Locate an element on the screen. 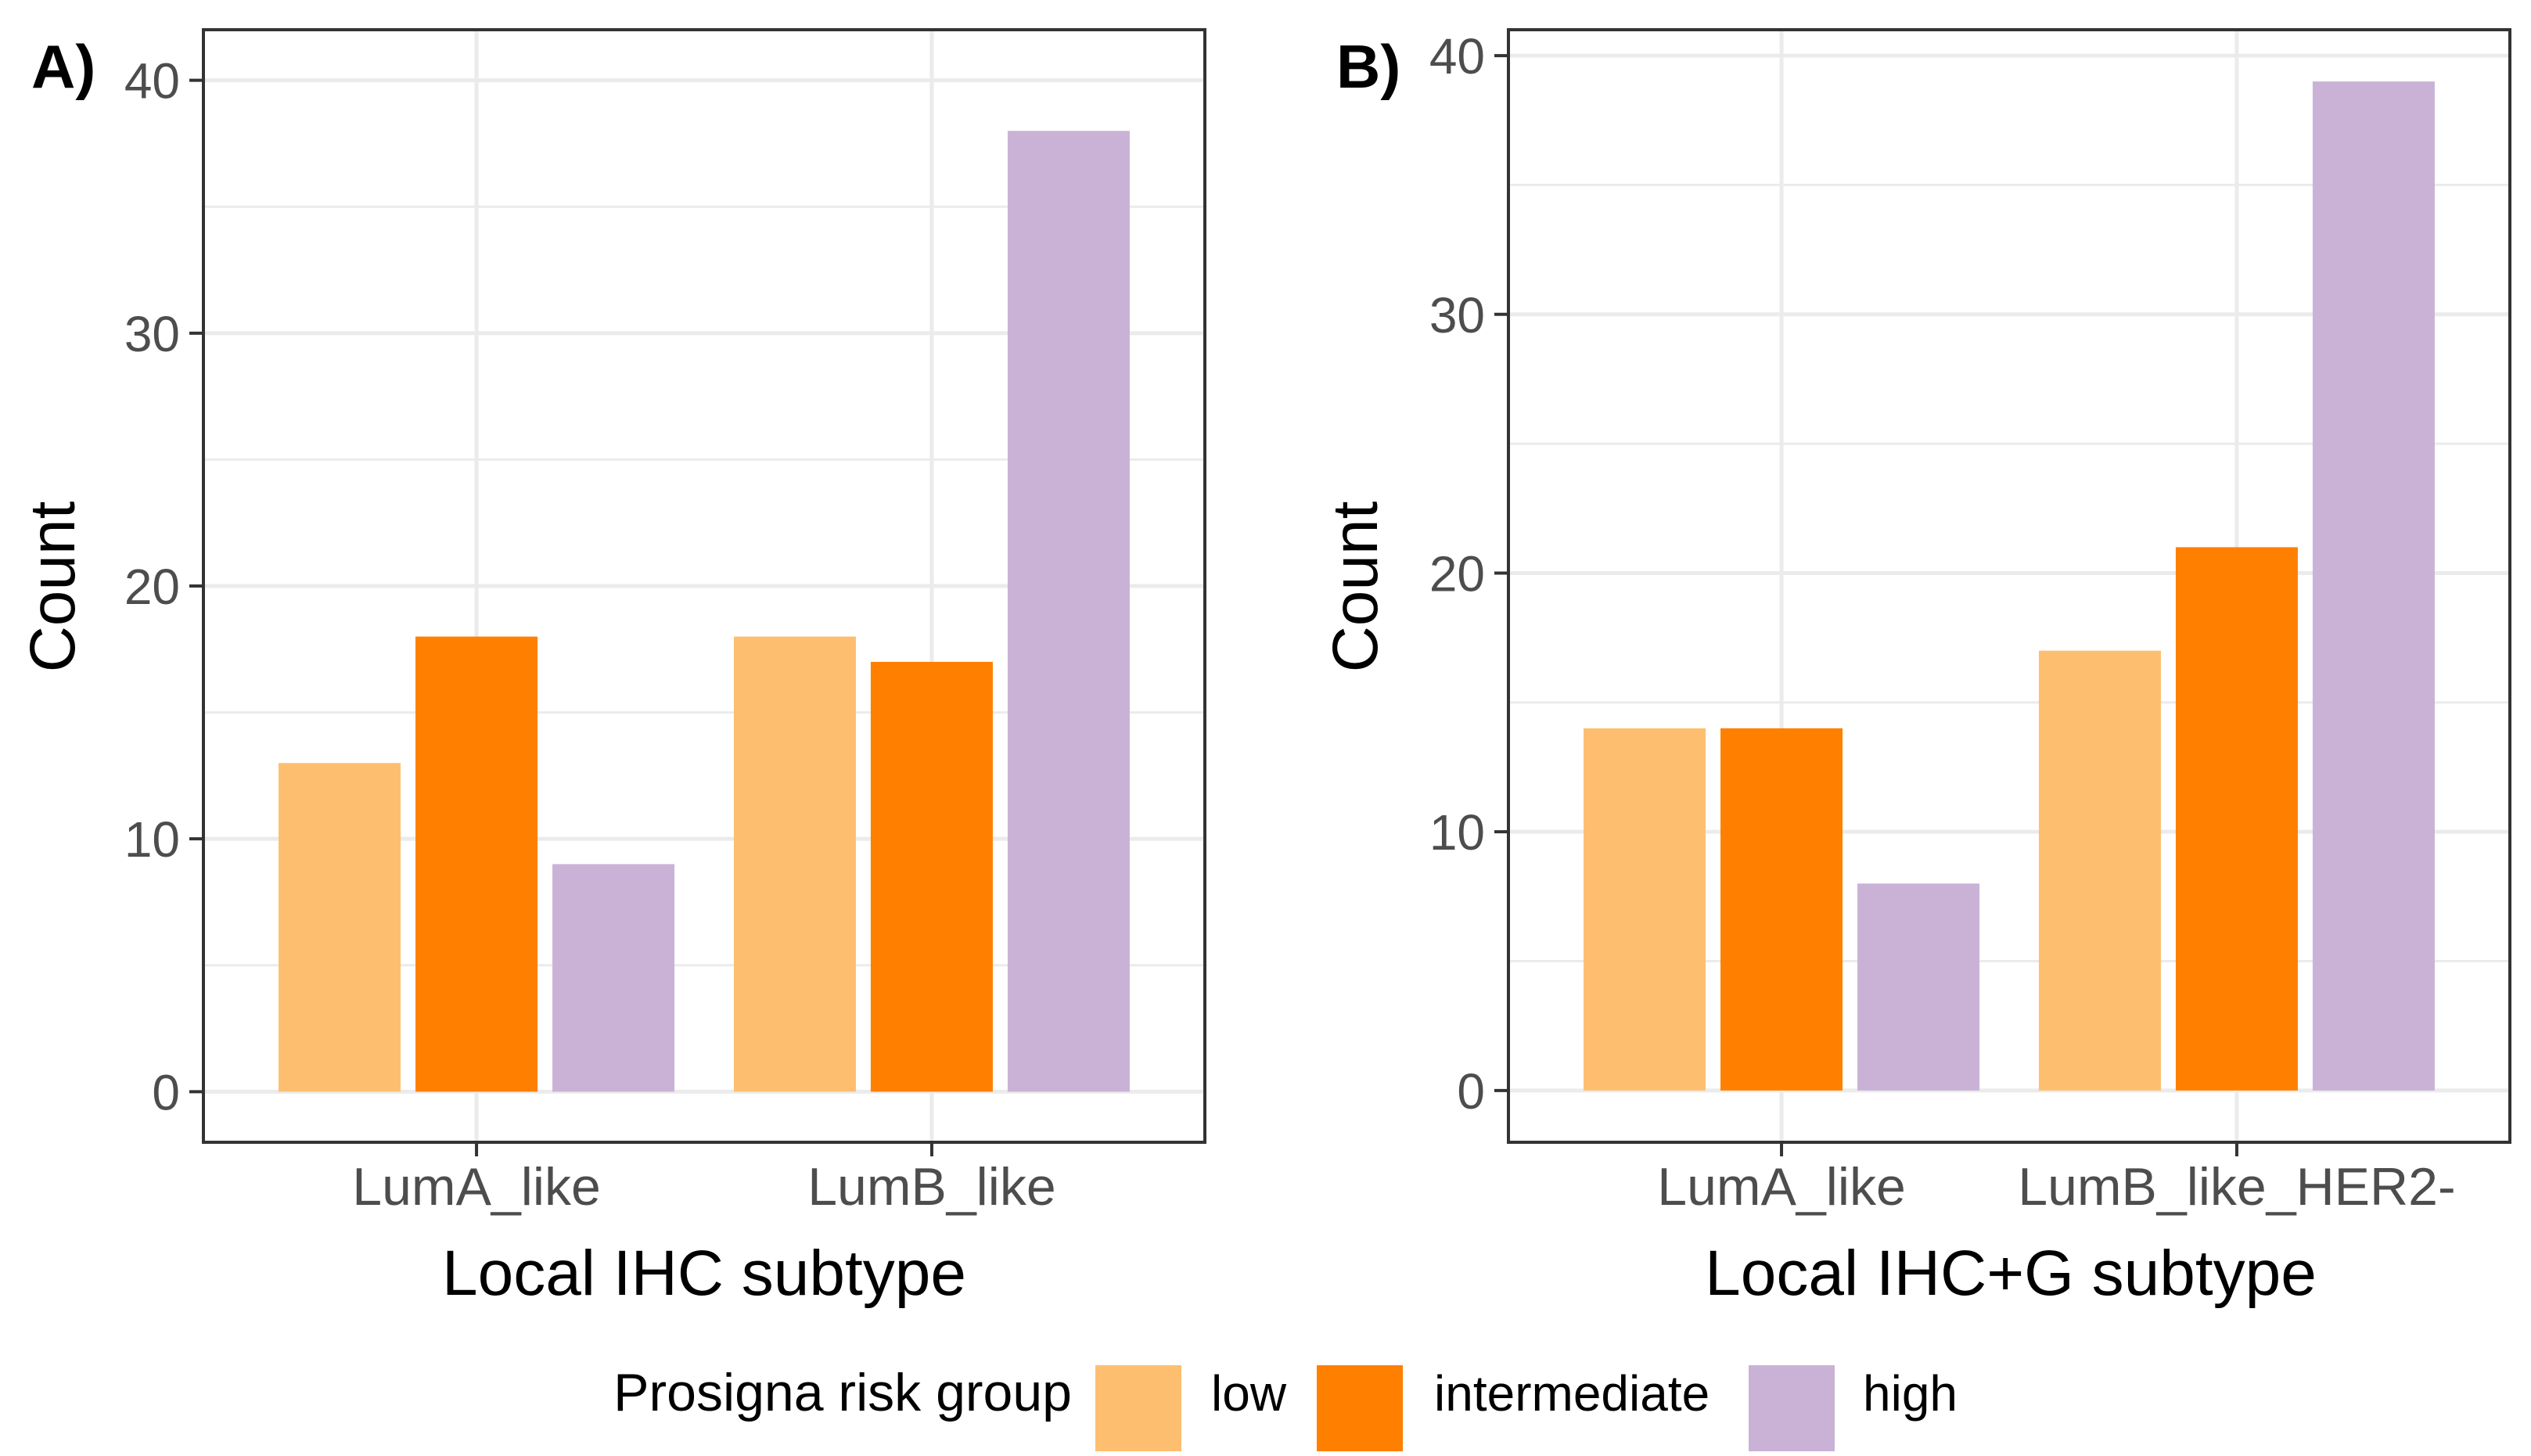  legend-swatch-high is located at coordinates (1792, 1408).